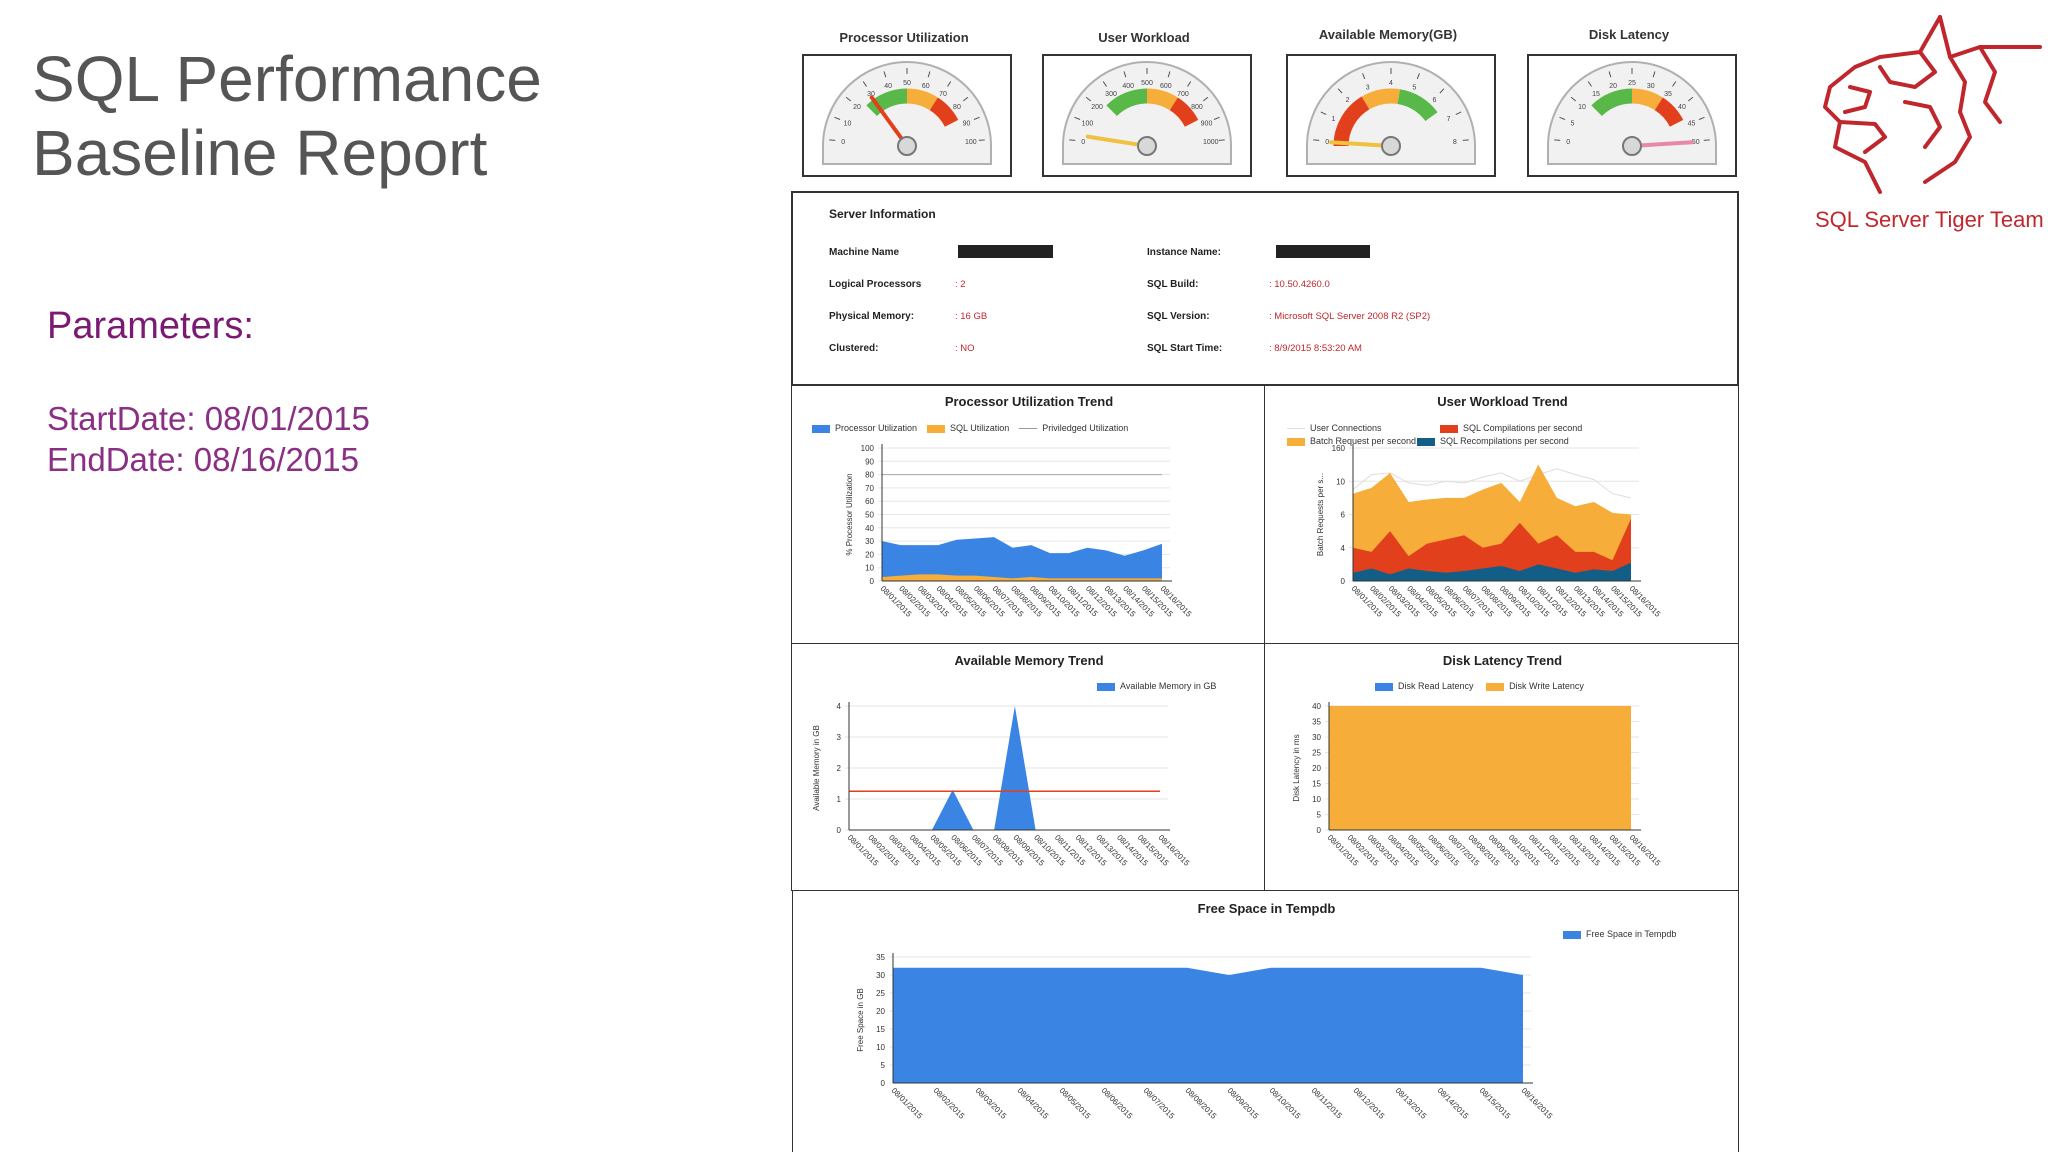 This screenshot has width=2048, height=1153. What do you see at coordinates (1436, 686) in the screenshot?
I see `disk-legend-1: Disk Read Latency` at bounding box center [1436, 686].